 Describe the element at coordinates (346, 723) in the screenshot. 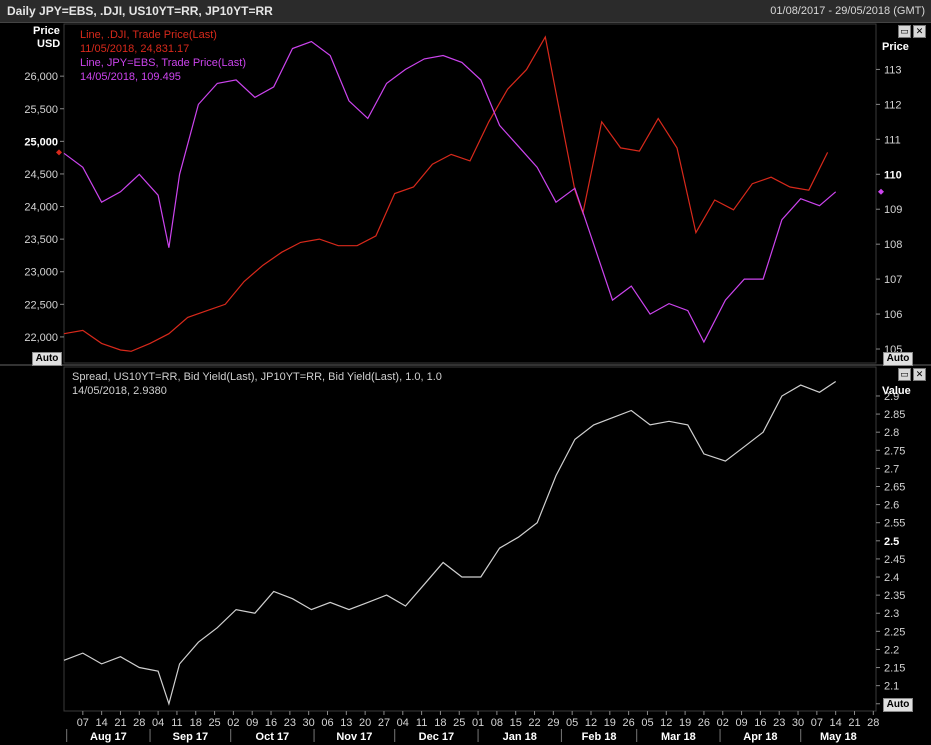

I see `day-tick-label: 13` at that location.